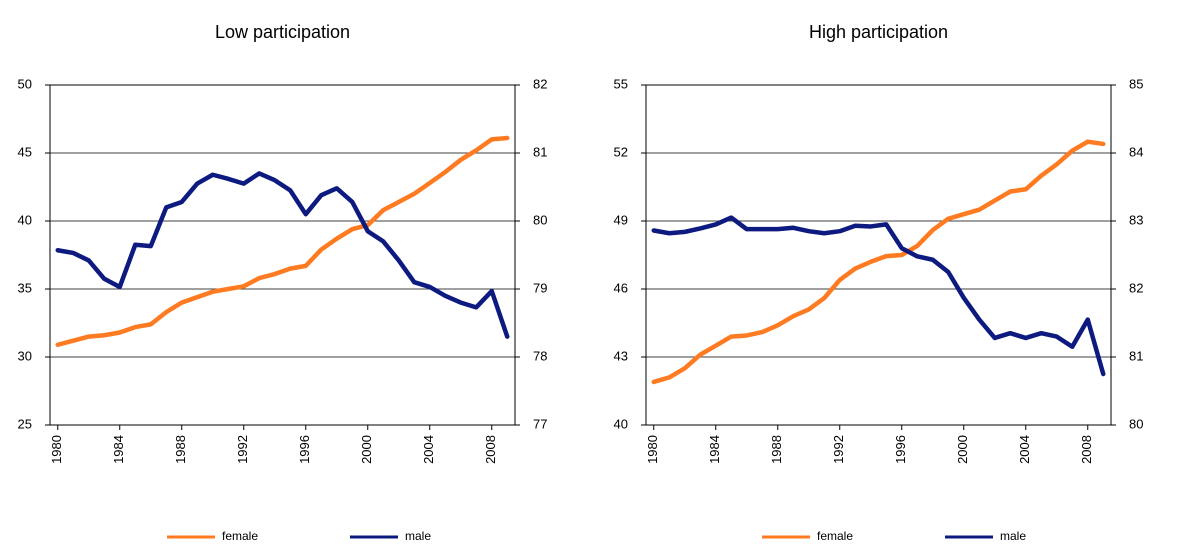 Image resolution: width=1189 pixels, height=544 pixels. What do you see at coordinates (25, 287) in the screenshot?
I see `y-tick-label: 35` at bounding box center [25, 287].